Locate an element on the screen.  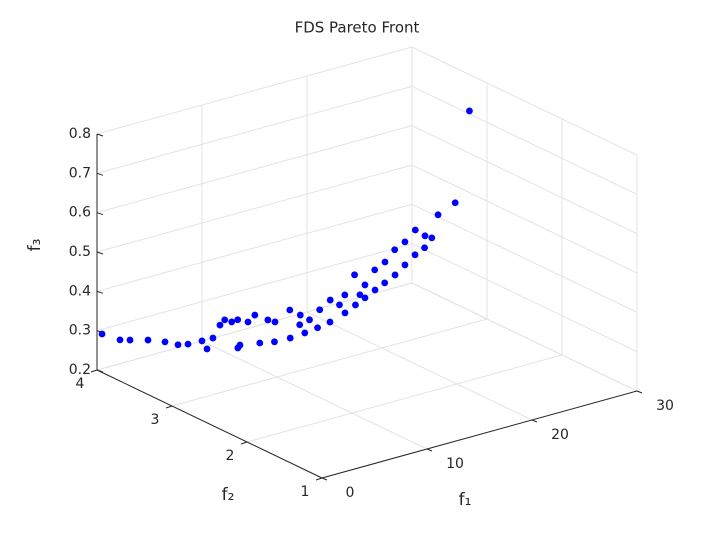
y-tick-label: 2 is located at coordinates (230, 456).